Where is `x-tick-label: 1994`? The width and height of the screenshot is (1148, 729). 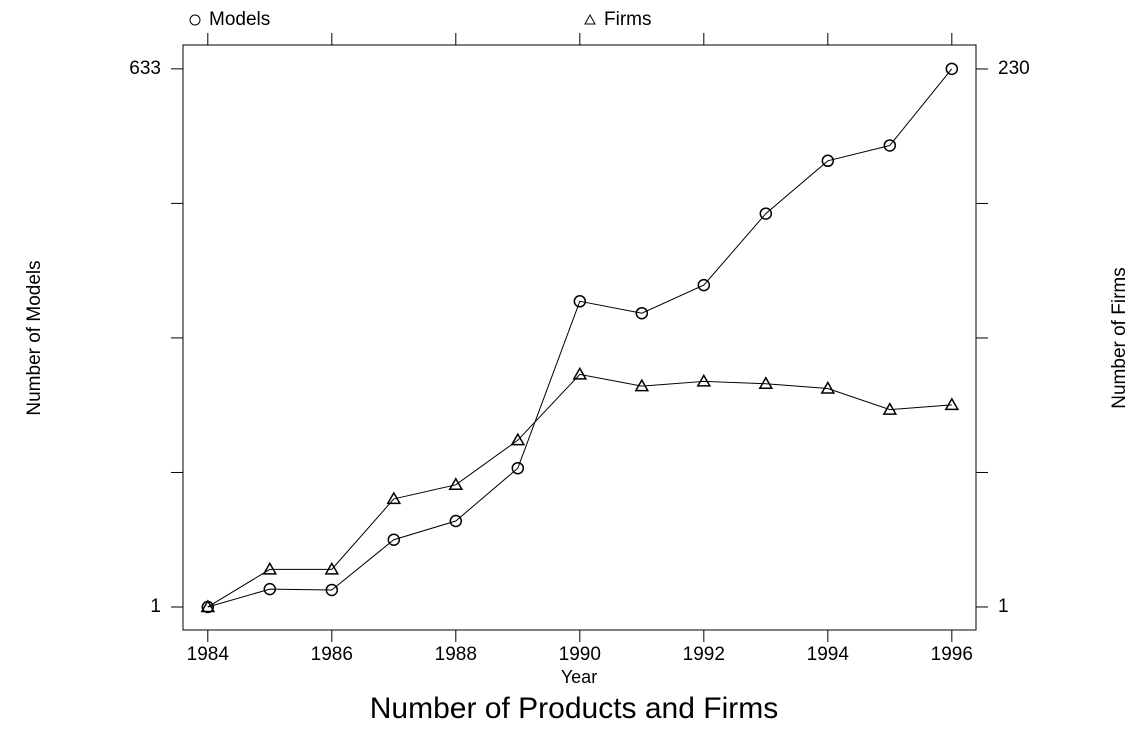
x-tick-label: 1994 is located at coordinates (828, 654).